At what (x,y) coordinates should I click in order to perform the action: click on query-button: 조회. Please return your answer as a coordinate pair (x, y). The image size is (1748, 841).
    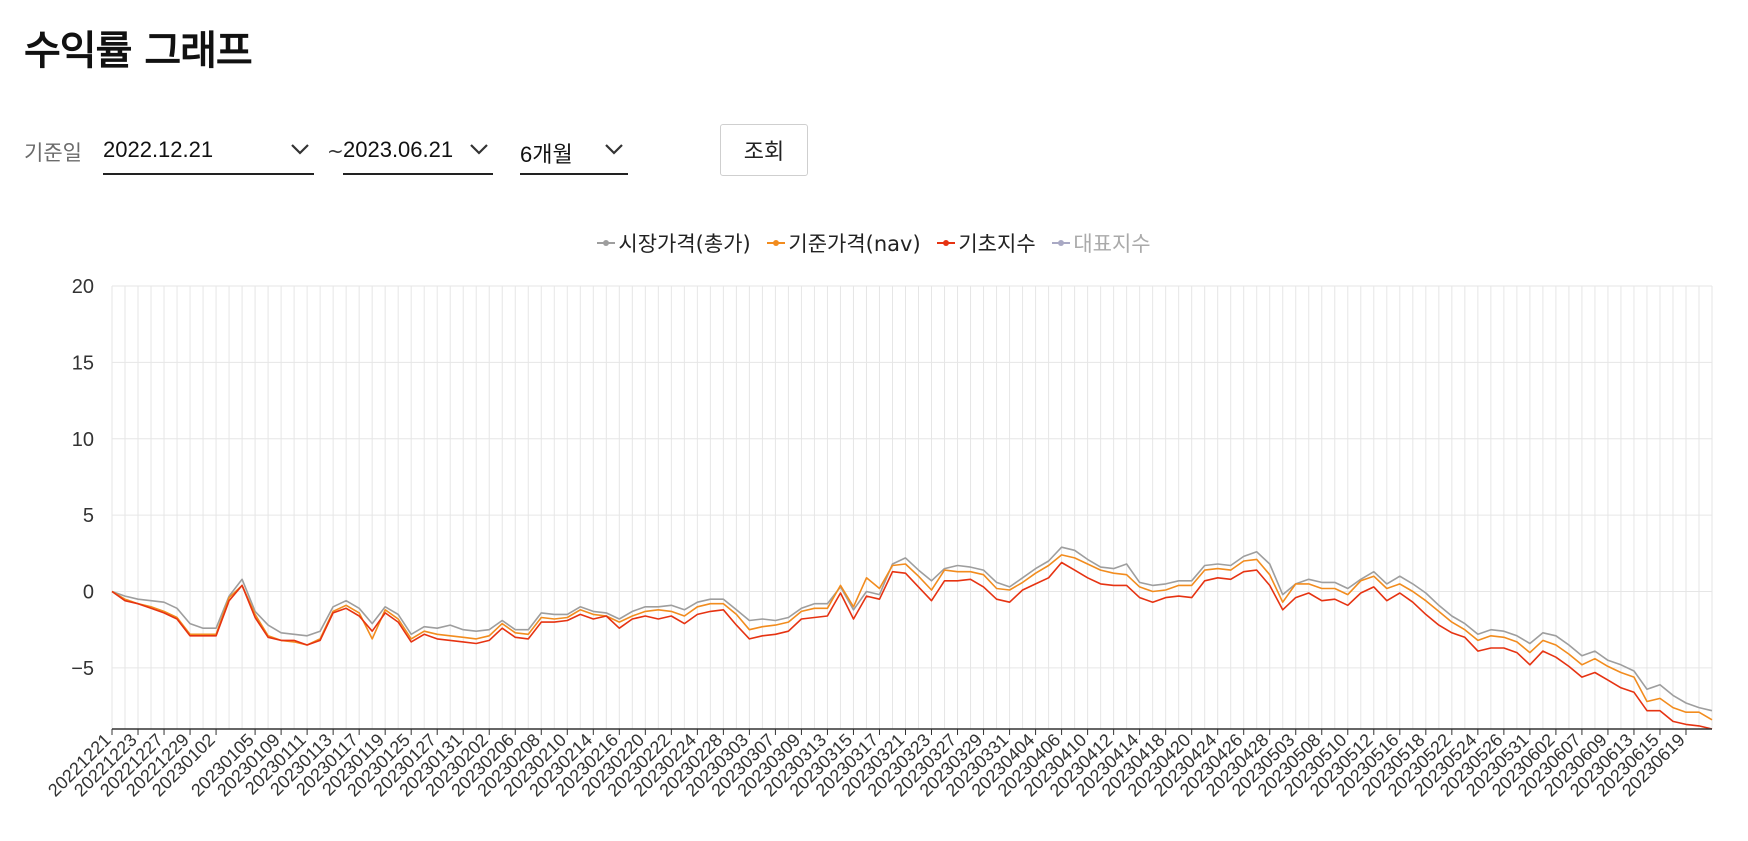
    Looking at the image, I should click on (764, 150).